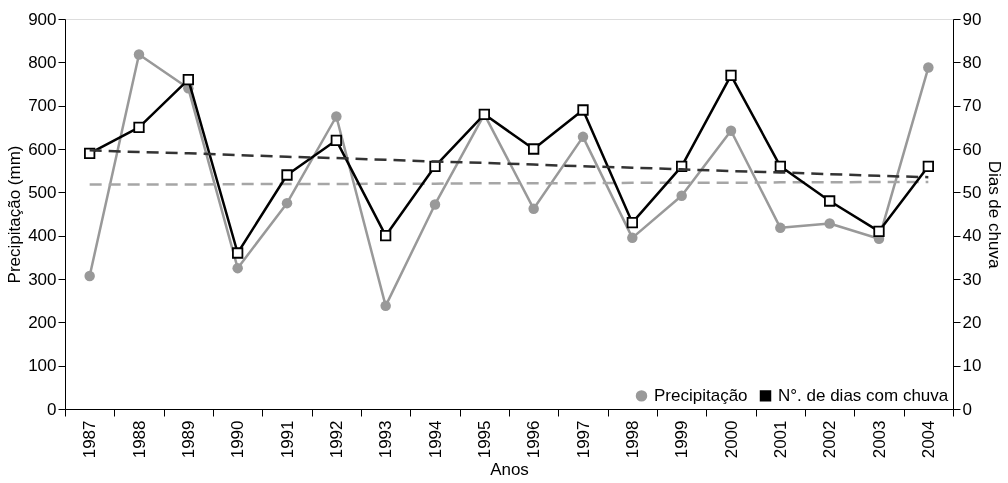  I want to click on y-tick-label: 700, so click(42, 106).